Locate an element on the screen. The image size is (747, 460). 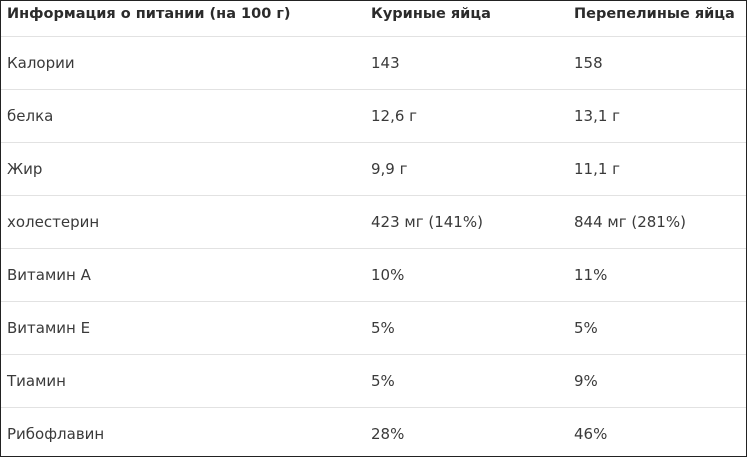
nutrient-name-cell: холестерин is located at coordinates (183, 222).